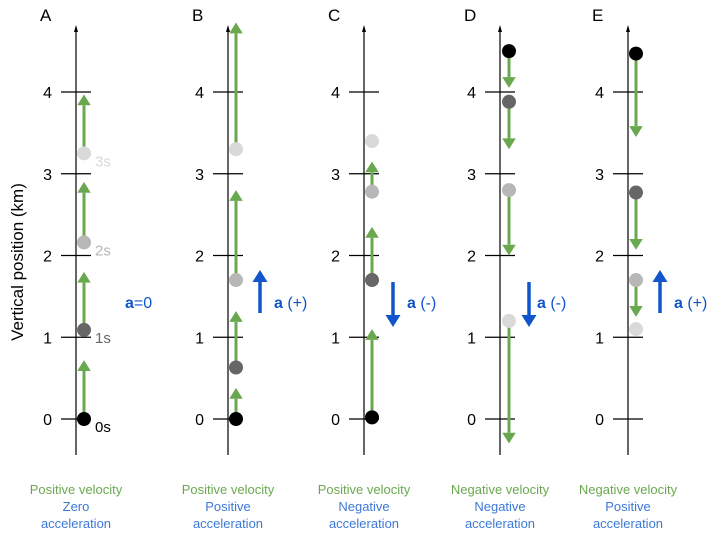 The height and width of the screenshot is (540, 720). I want to click on time-label: 1s, so click(103, 338).